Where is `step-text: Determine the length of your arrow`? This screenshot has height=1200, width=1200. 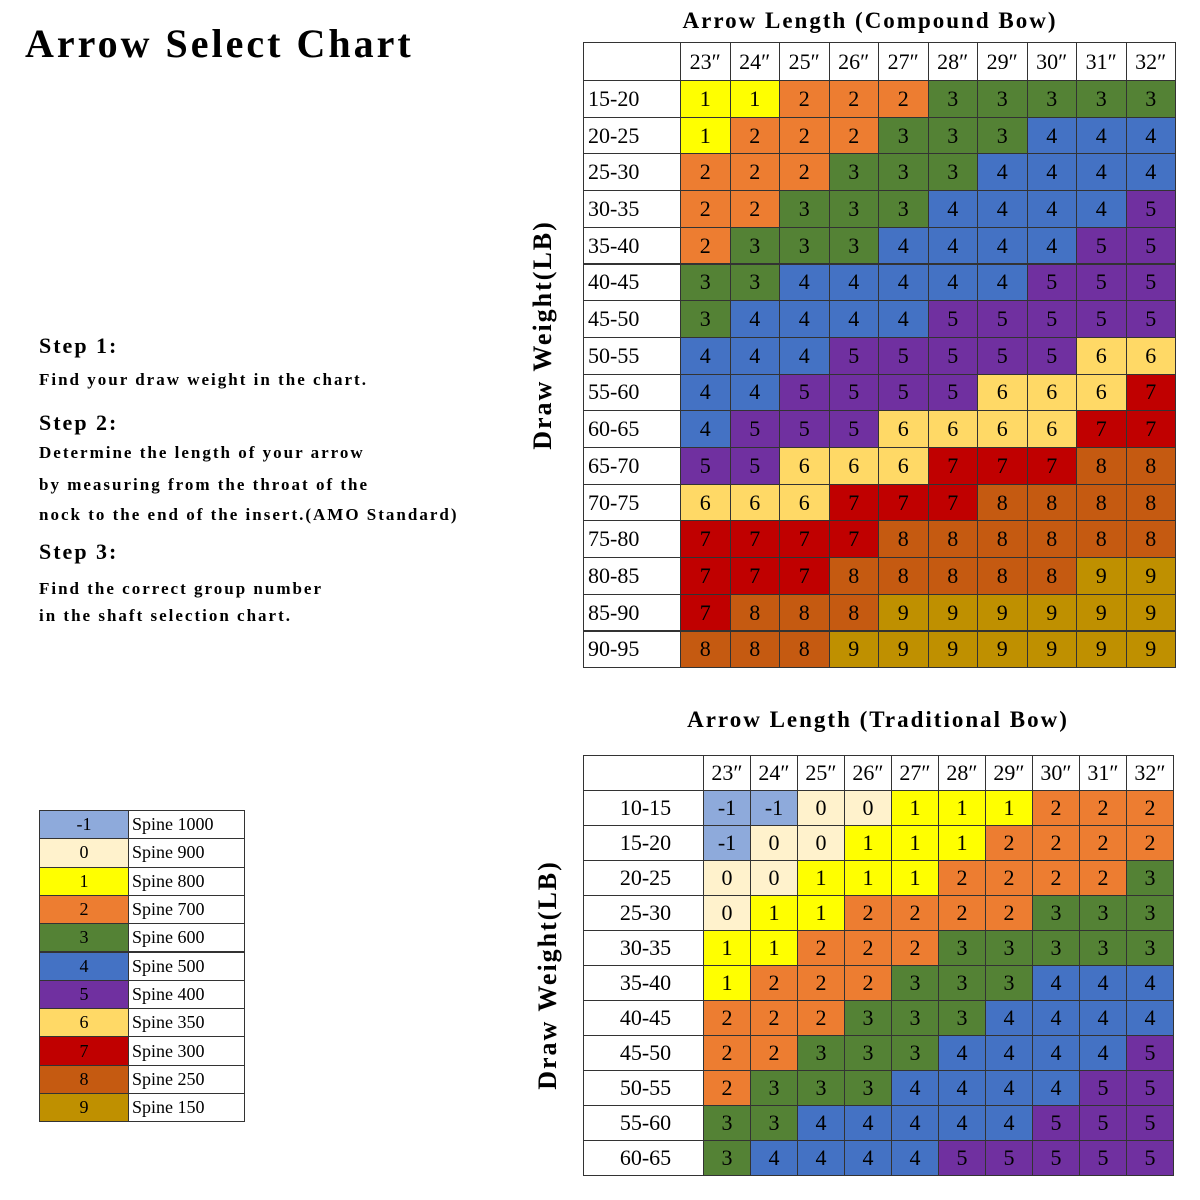
step-text: Determine the length of your arrow is located at coordinates (202, 452).